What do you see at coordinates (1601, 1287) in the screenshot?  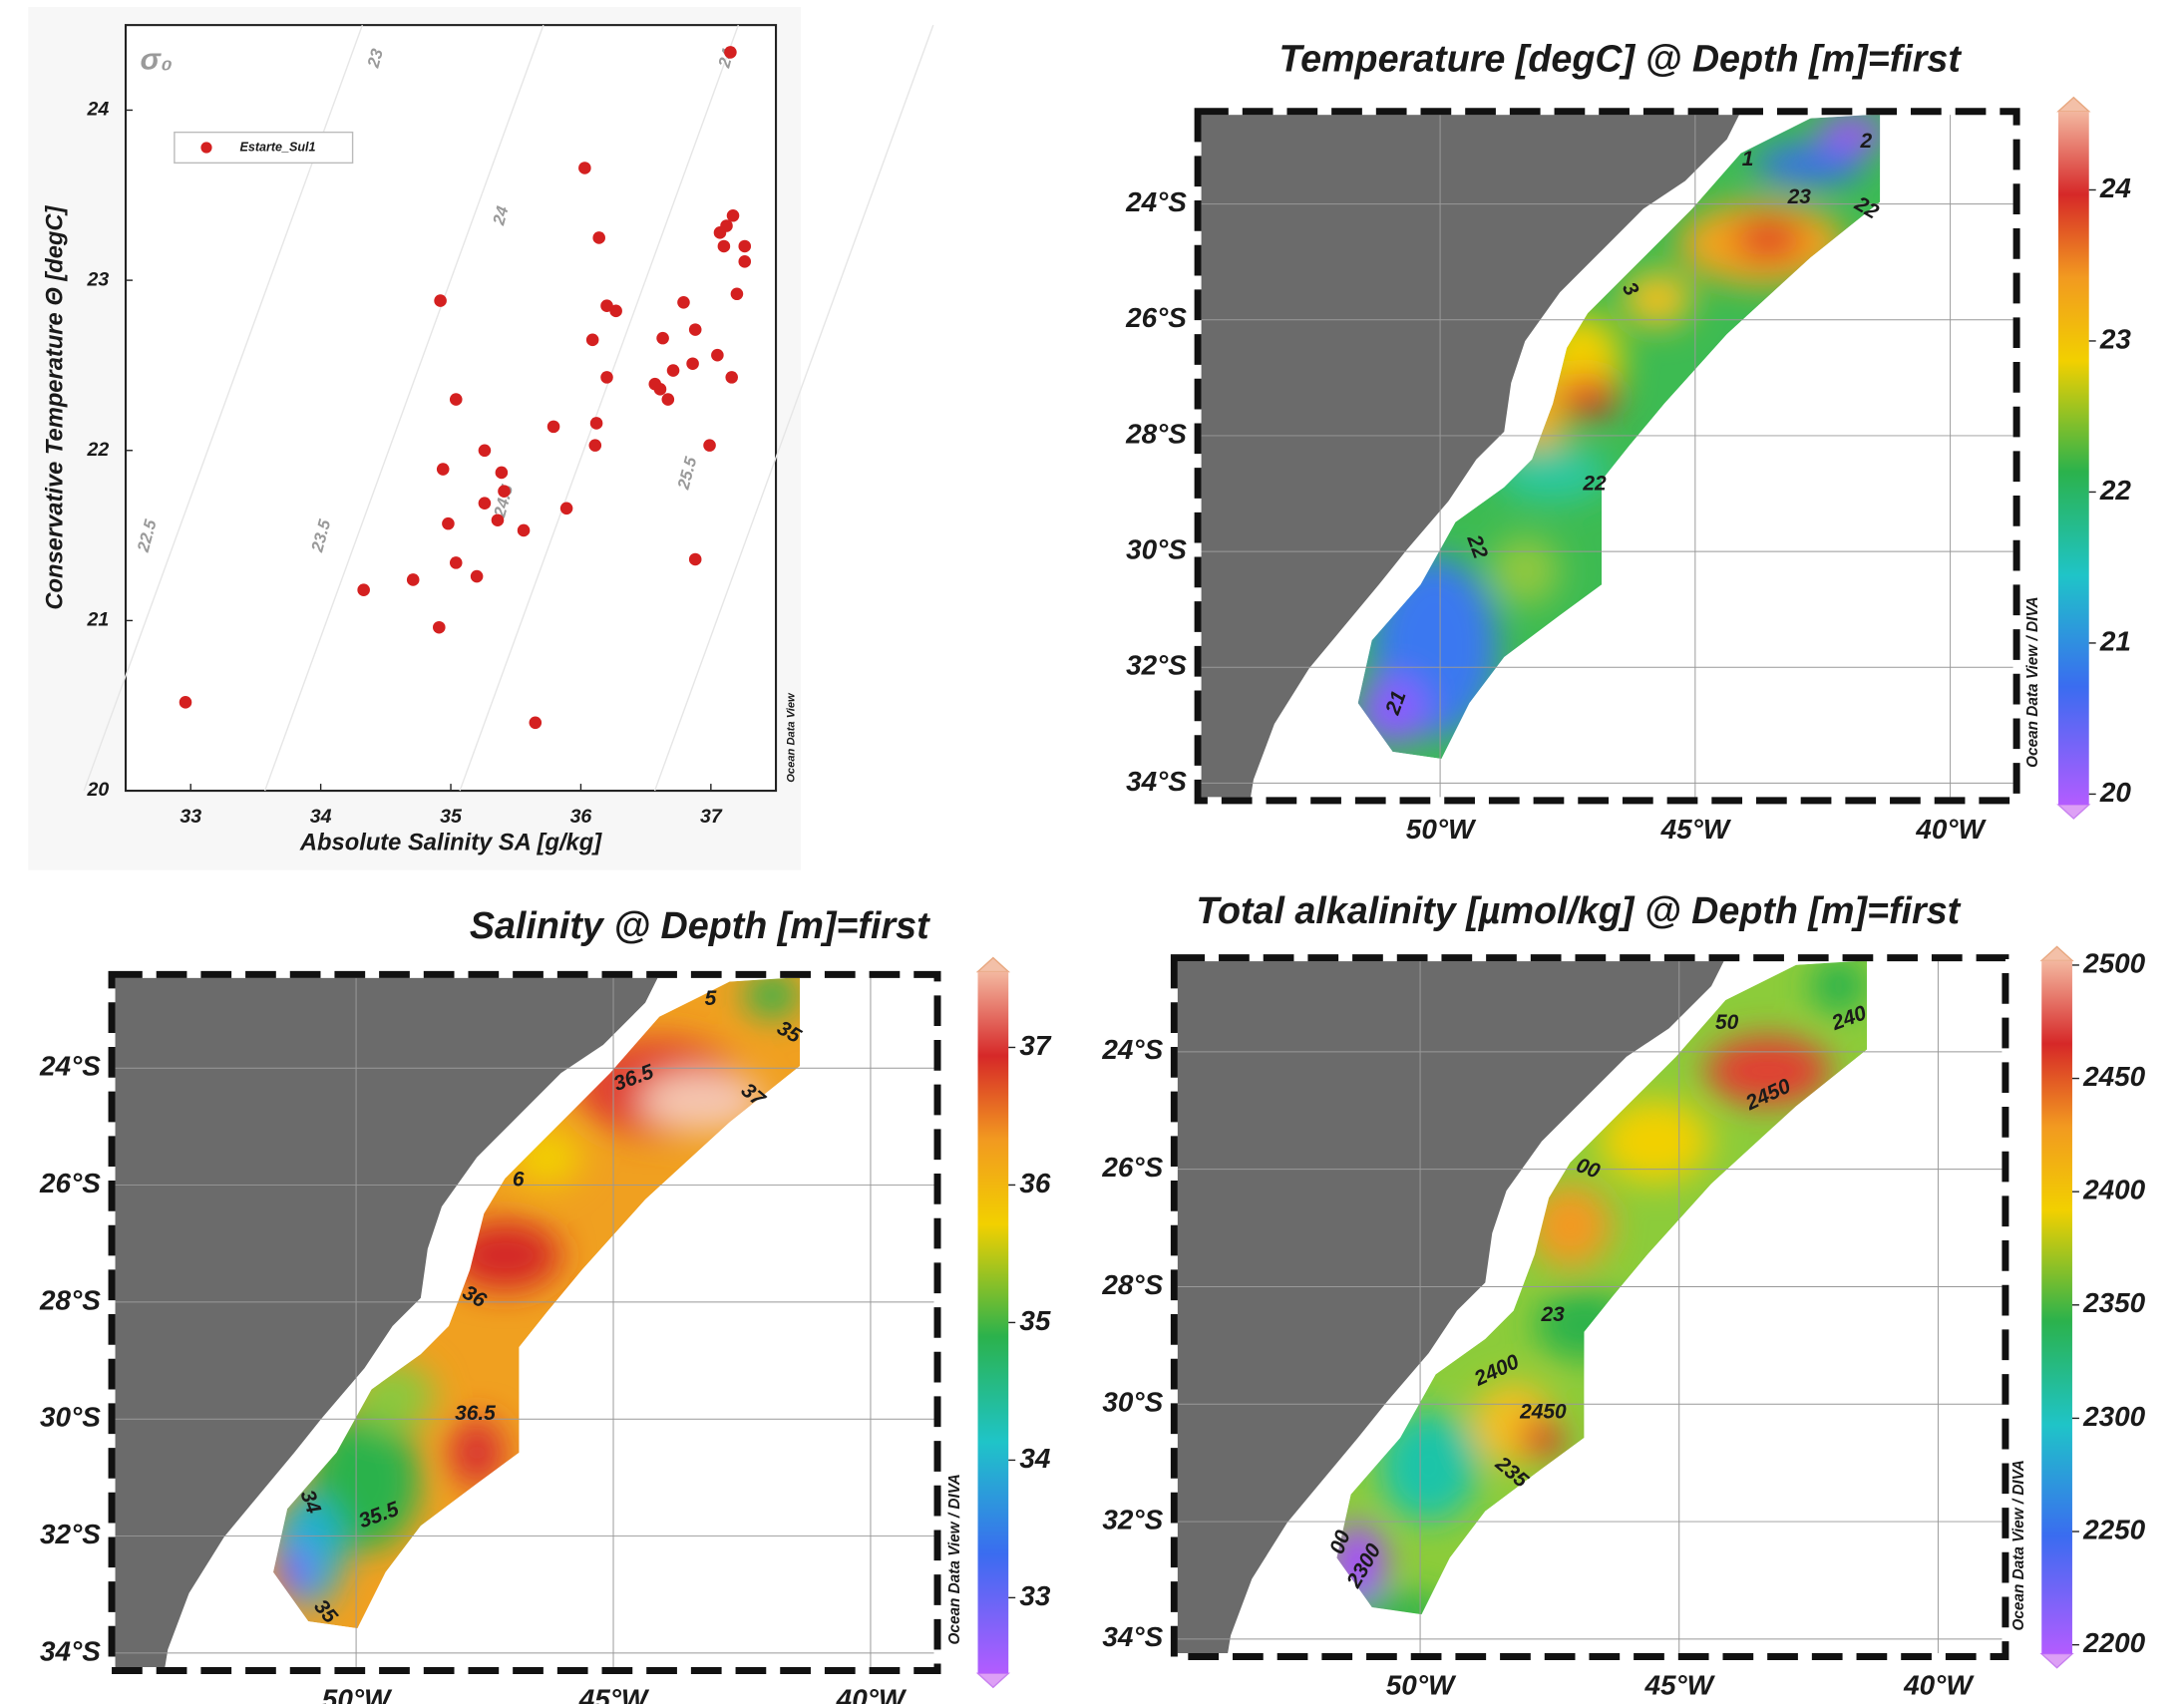 I see `field-blobs` at bounding box center [1601, 1287].